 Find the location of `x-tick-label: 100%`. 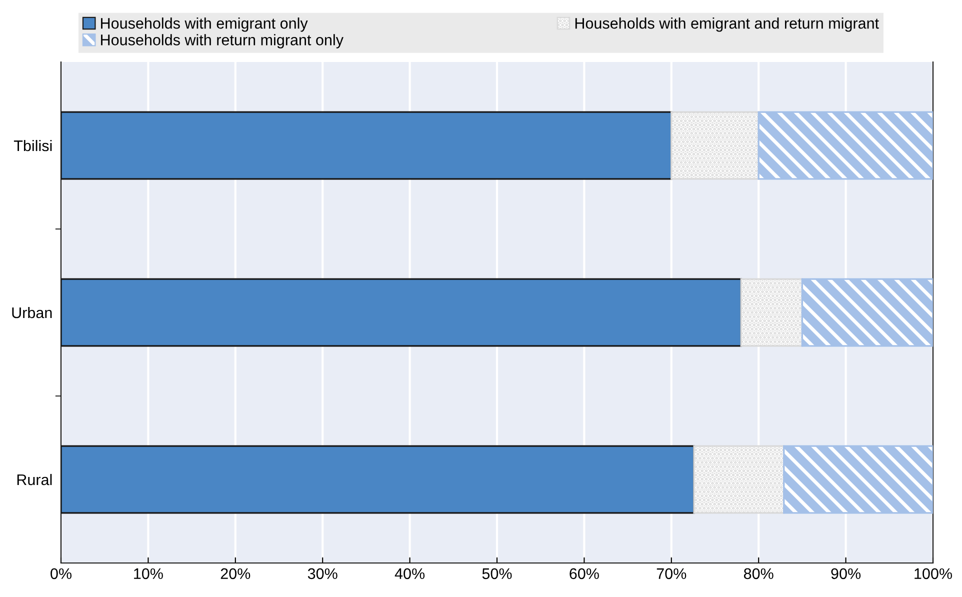

x-tick-label: 100% is located at coordinates (933, 574).